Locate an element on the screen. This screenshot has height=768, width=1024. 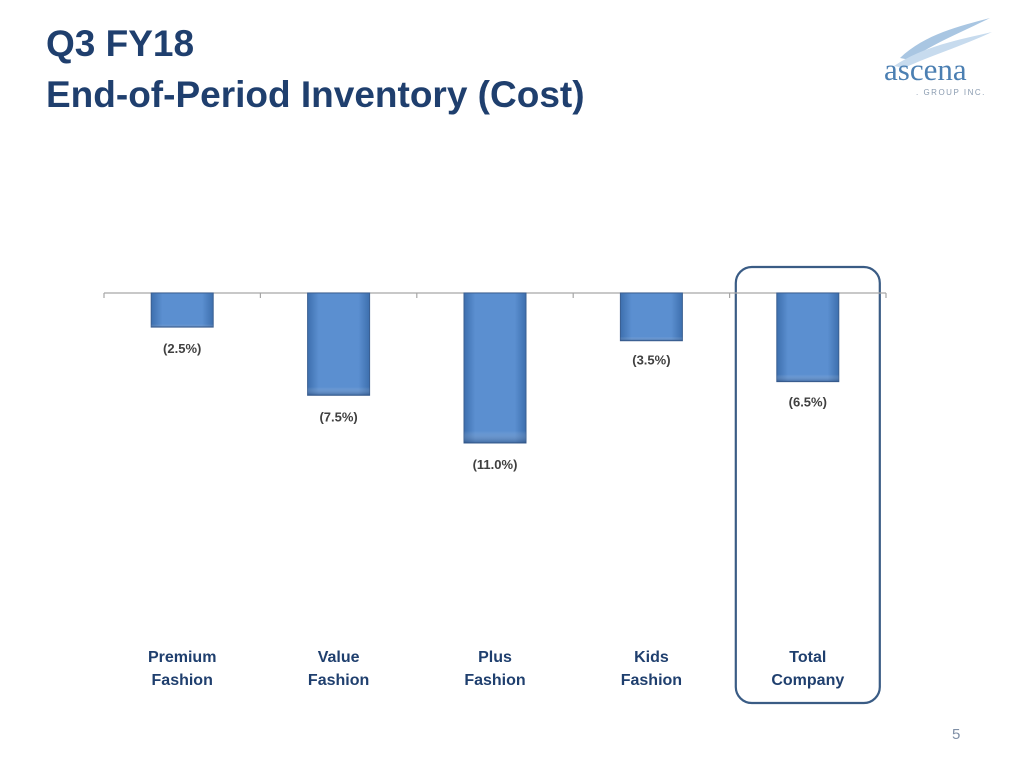
category-label: Total is located at coordinates (807, 657).